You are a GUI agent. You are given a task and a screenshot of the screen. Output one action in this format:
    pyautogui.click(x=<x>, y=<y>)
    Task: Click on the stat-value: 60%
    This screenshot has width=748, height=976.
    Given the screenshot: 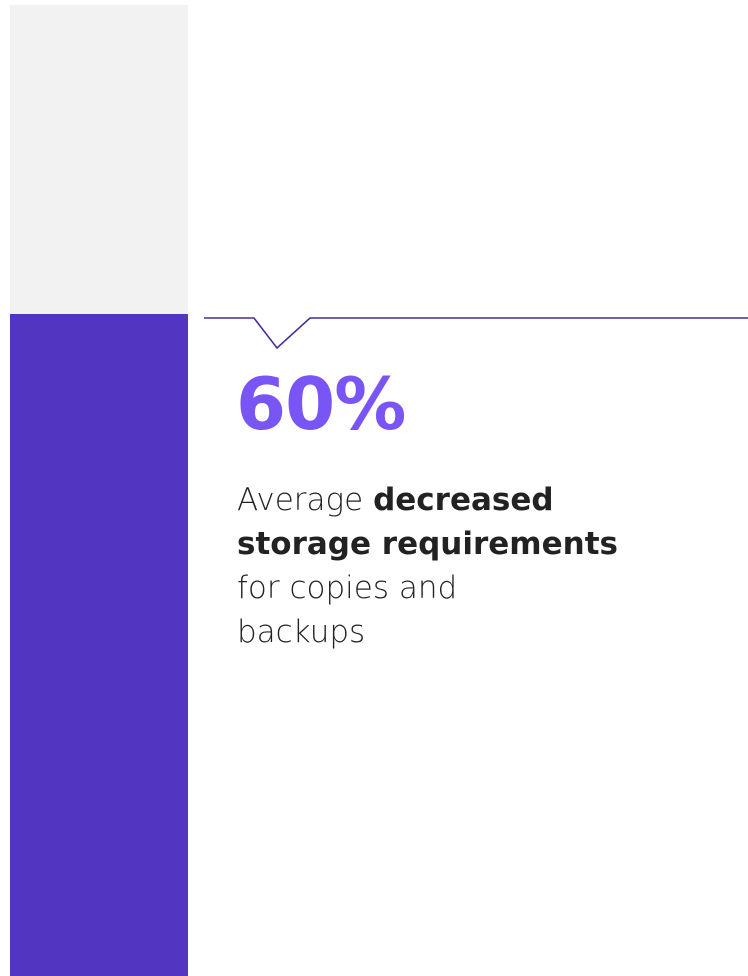 What is the action you would take?
    pyautogui.click(x=321, y=404)
    